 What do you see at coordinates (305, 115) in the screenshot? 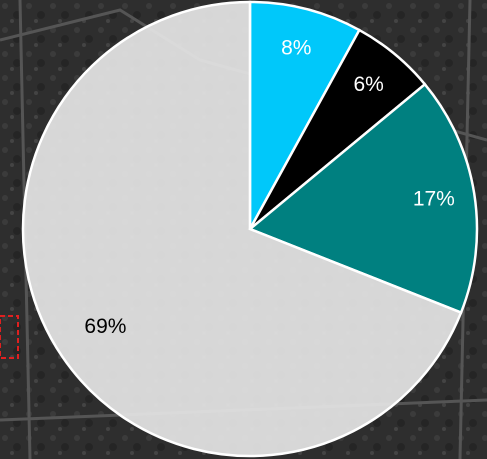
I see `pie-slice` at bounding box center [305, 115].